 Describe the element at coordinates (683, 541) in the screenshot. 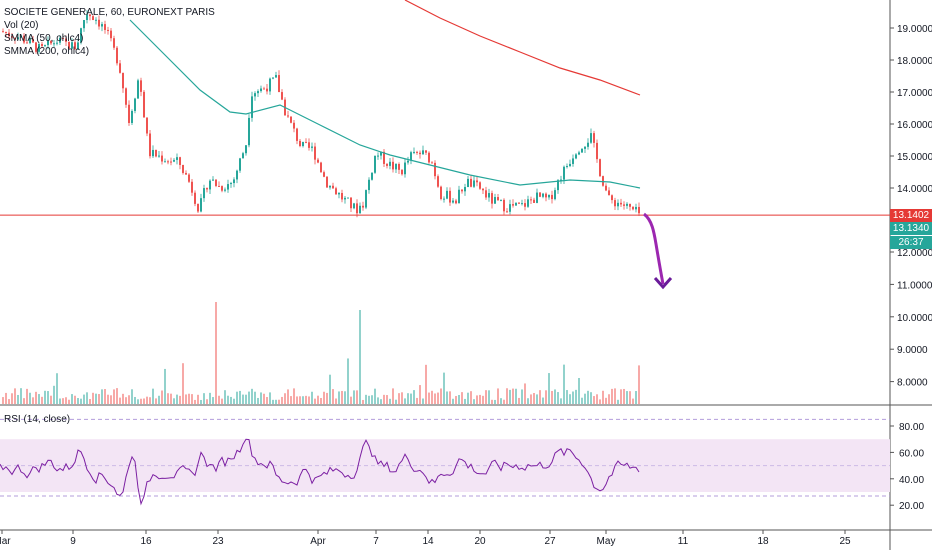

I see `time-tick-label: 11` at that location.